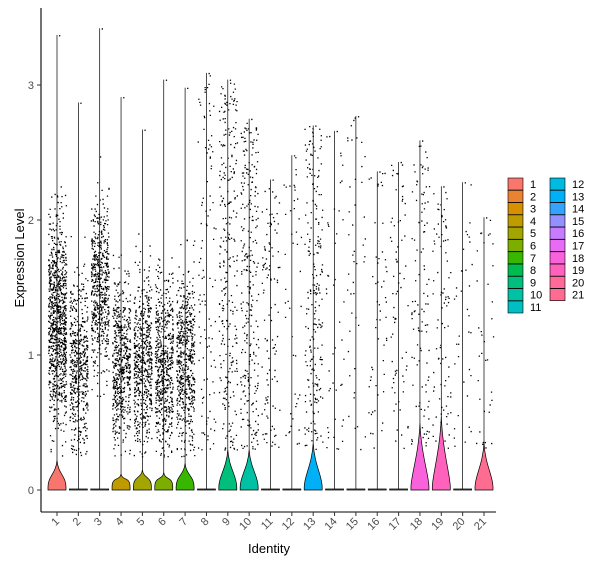 The image size is (600, 568). I want to click on x-tick-label: 21, so click(480, 524).